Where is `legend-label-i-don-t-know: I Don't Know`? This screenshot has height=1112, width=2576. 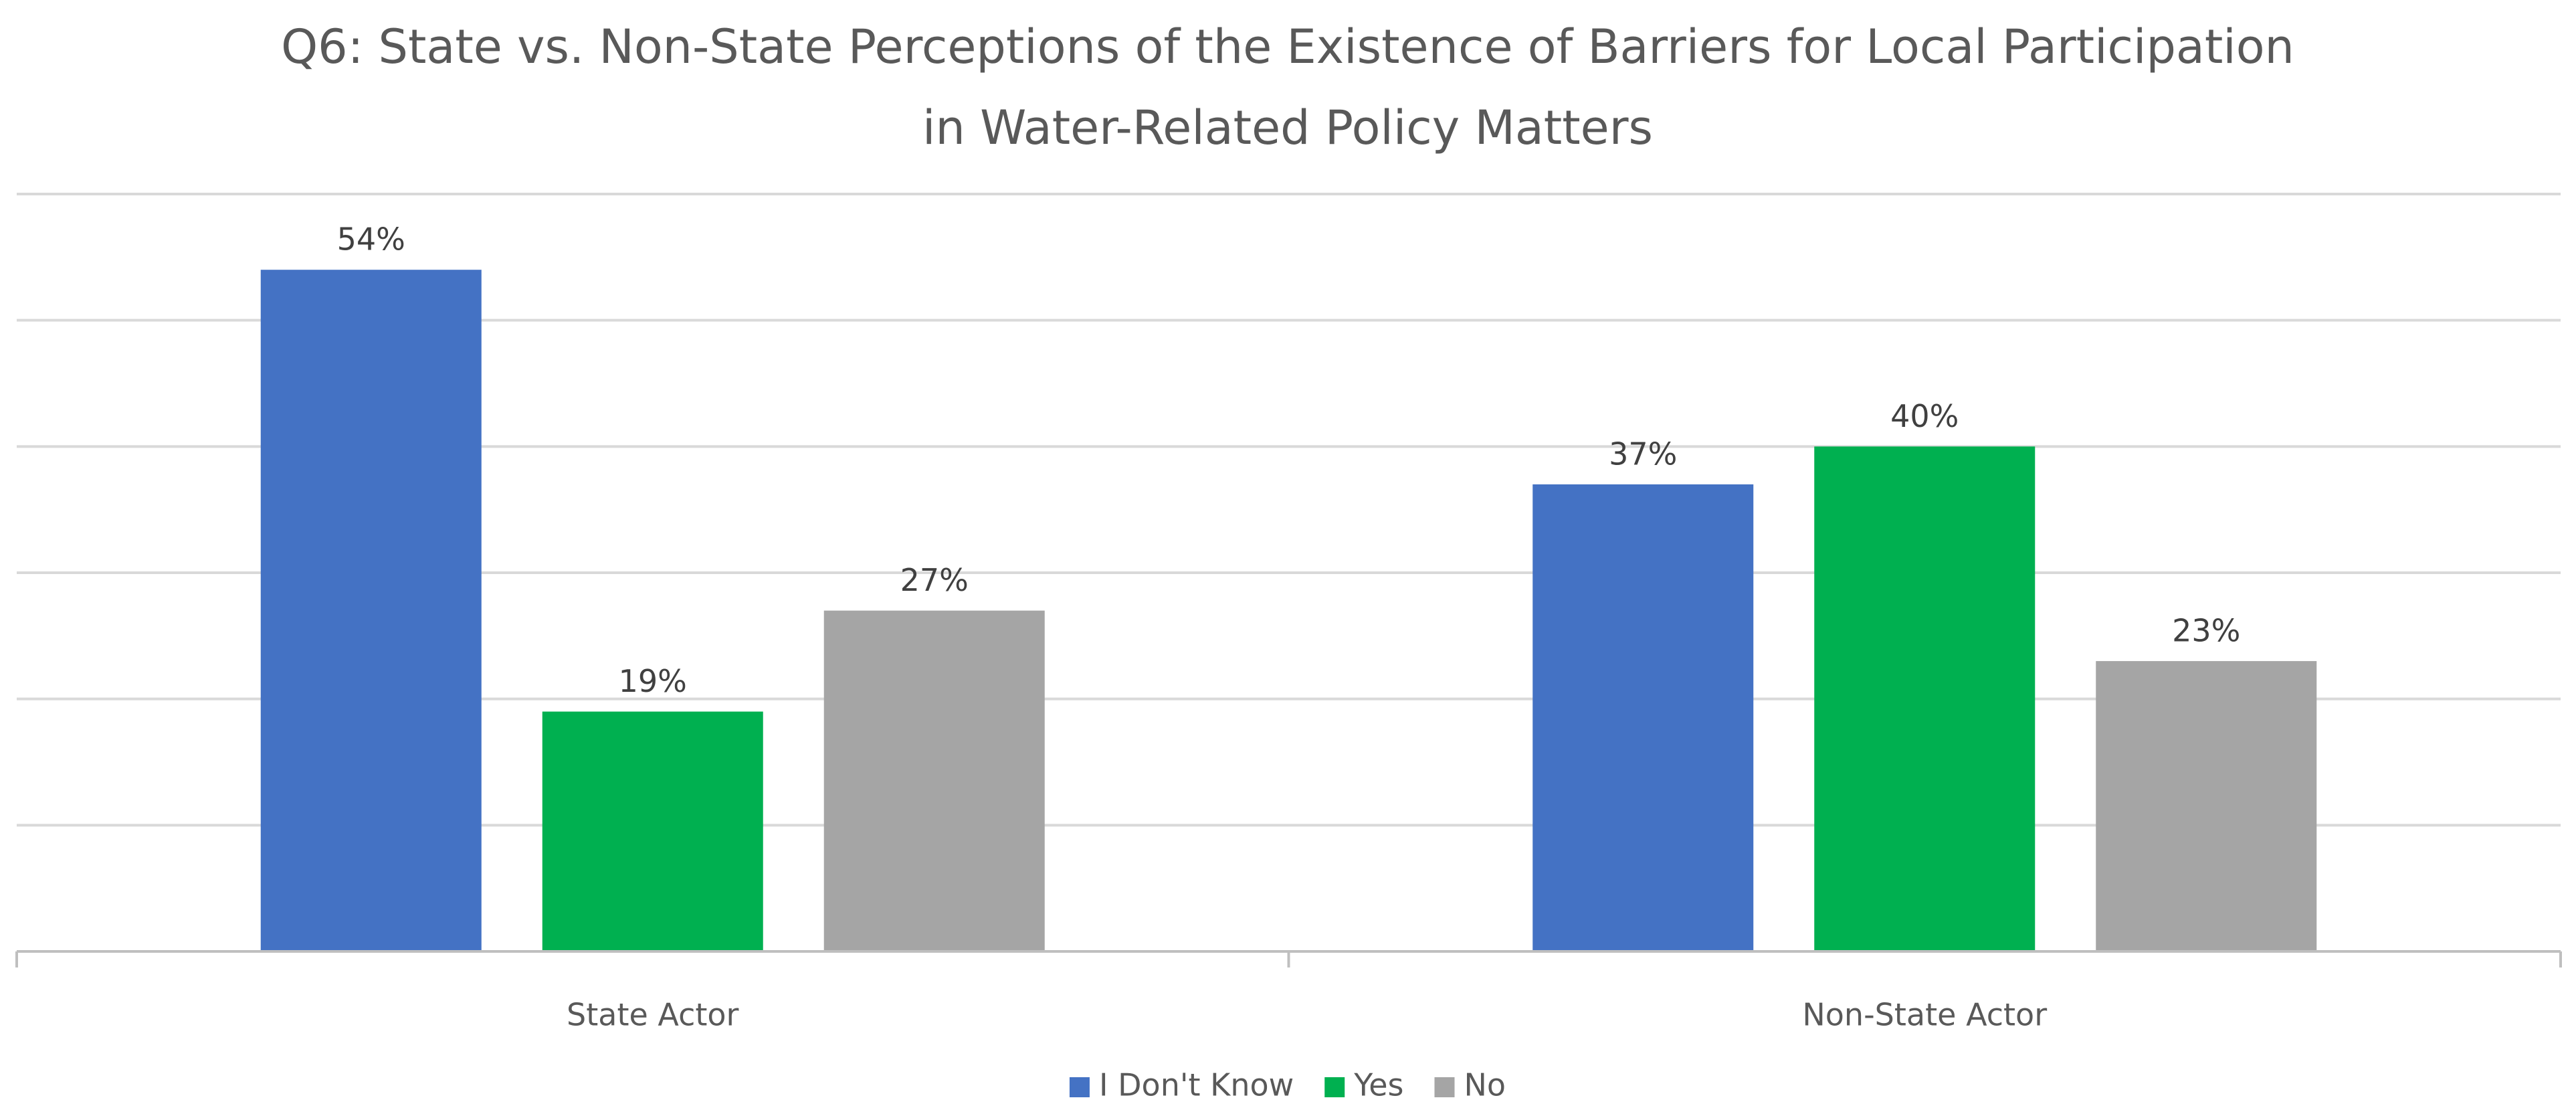
legend-label-i-don-t-know: I Don't Know is located at coordinates (1196, 1085).